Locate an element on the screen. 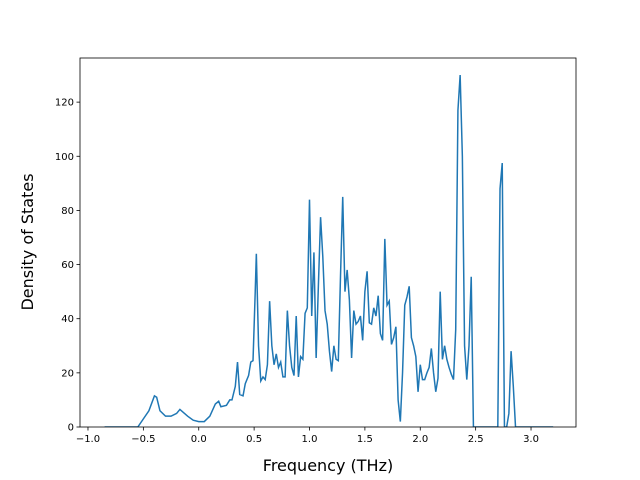 Image resolution: width=640 pixels, height=480 pixels. x-tick-label: 1.0 is located at coordinates (310, 439).